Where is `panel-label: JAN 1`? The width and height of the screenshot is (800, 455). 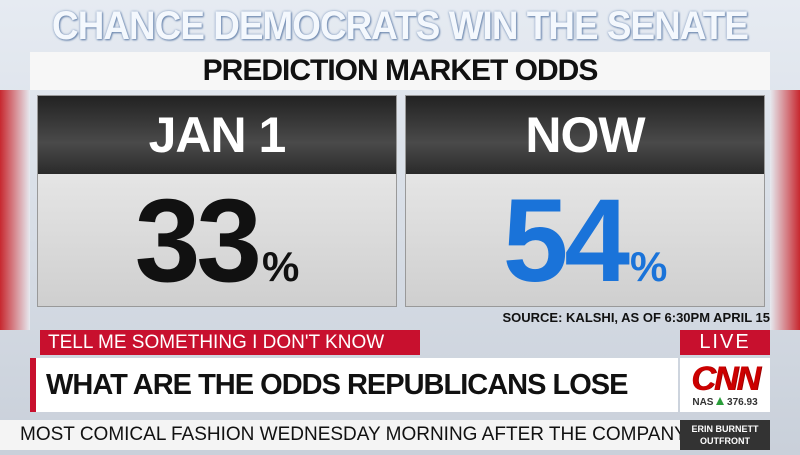
panel-label: JAN 1 is located at coordinates (217, 135).